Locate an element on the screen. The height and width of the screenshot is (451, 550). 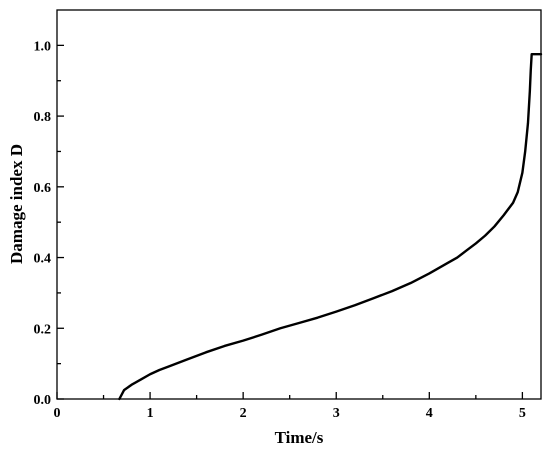
y-axis-title: Damage index D is located at coordinates (16, 204).